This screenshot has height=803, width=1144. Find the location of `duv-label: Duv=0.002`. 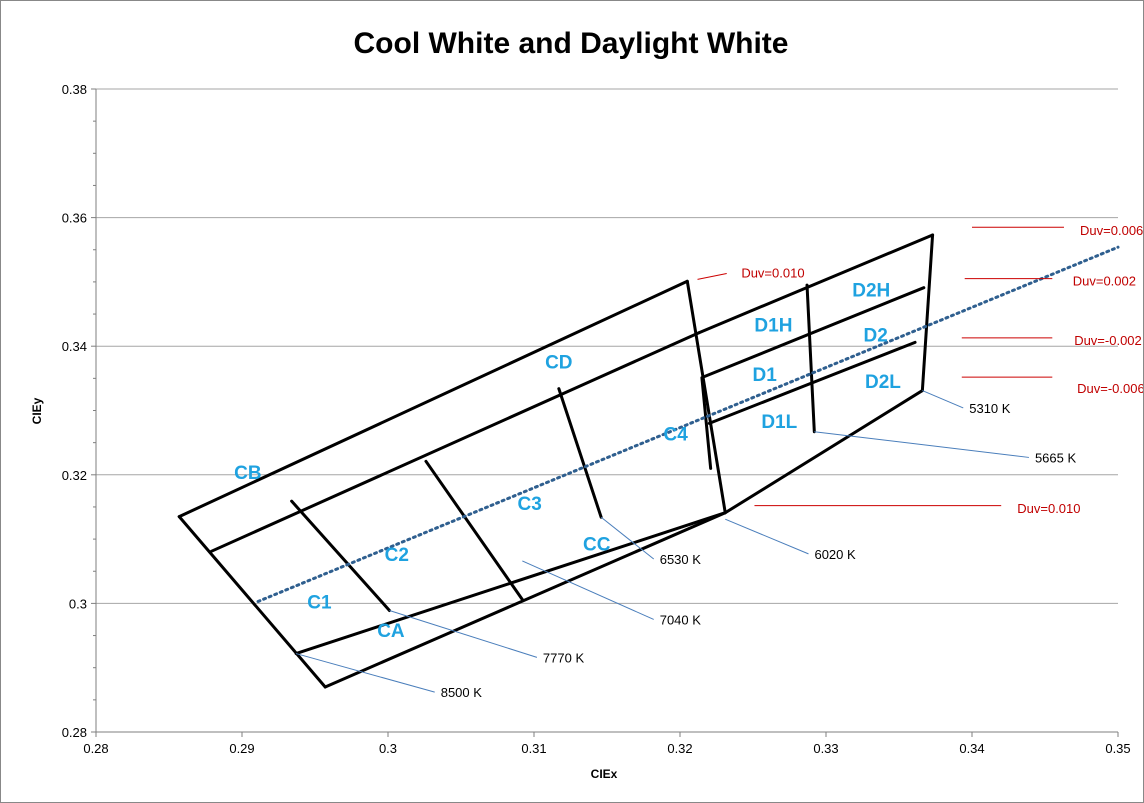

duv-label: Duv=0.002 is located at coordinates (1104, 281).